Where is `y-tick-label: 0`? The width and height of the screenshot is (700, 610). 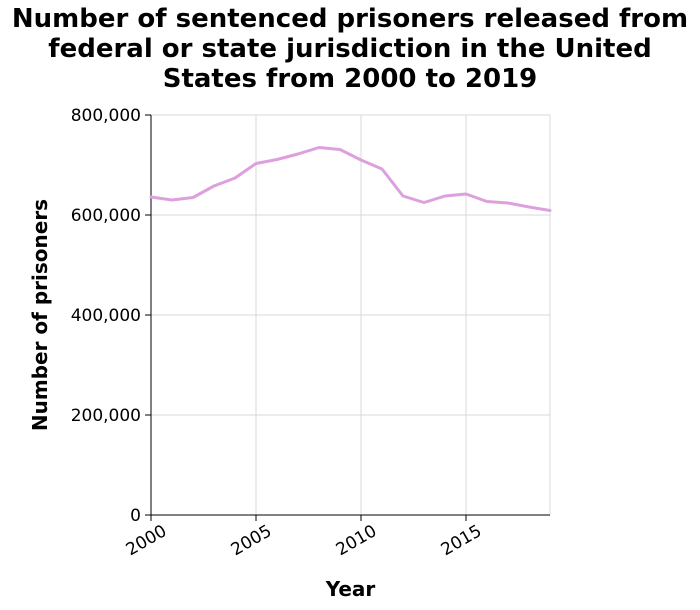 y-tick-label: 0 is located at coordinates (135, 516).